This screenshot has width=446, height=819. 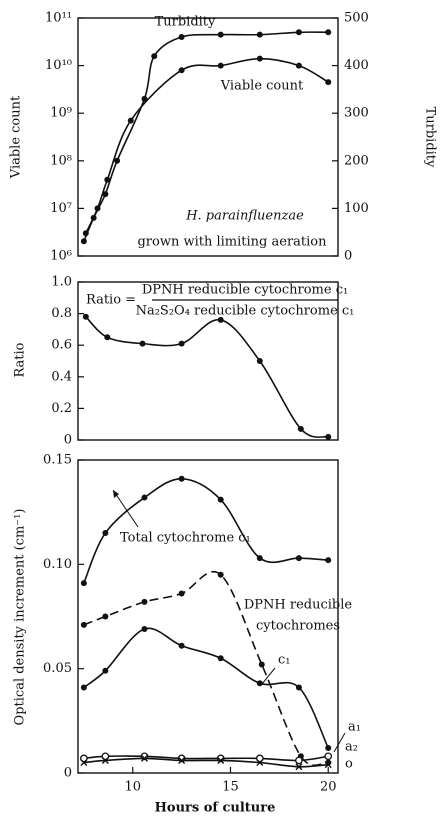 What do you see at coordinates (430, 137) in the screenshot?
I see `y2-axis-label: Turbidity` at bounding box center [430, 137].